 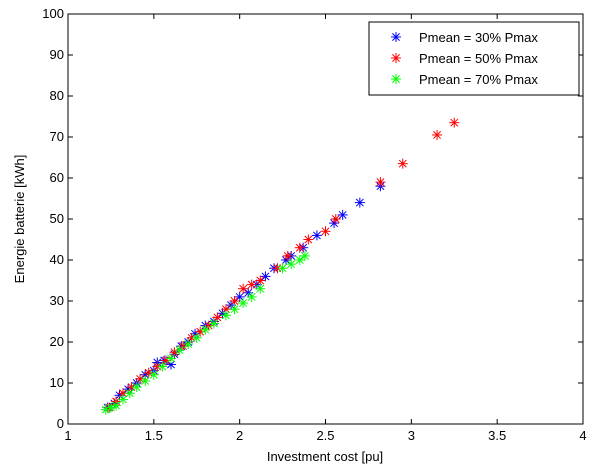 What do you see at coordinates (497, 435) in the screenshot?
I see `x-tick-label: 3.5` at bounding box center [497, 435].